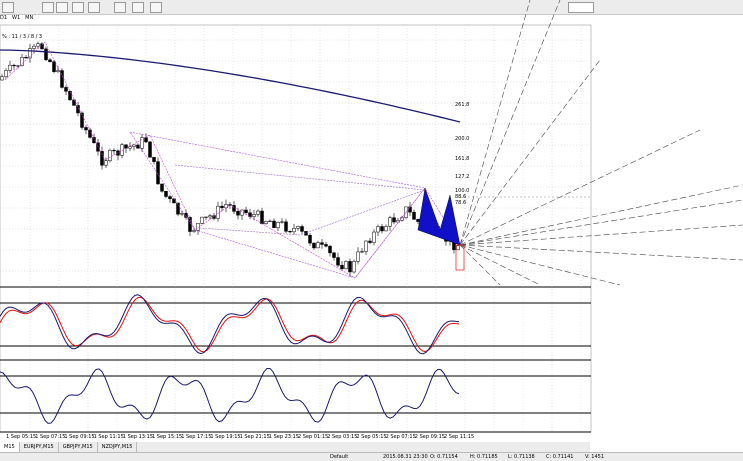 This screenshot has width=743, height=461. What do you see at coordinates (16, 18) in the screenshot?
I see `period-button: W1` at bounding box center [16, 18].